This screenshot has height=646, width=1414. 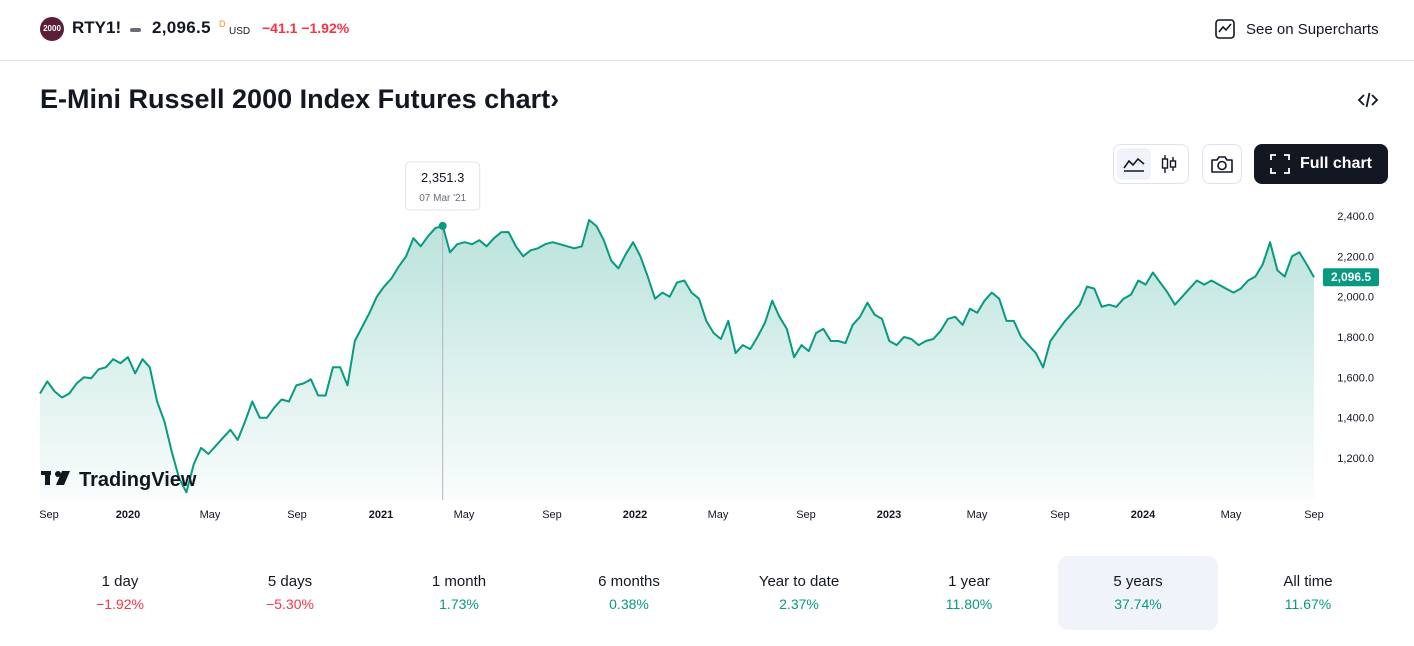 I want to click on period-tab: All time 11.67%, so click(x=1308, y=593).